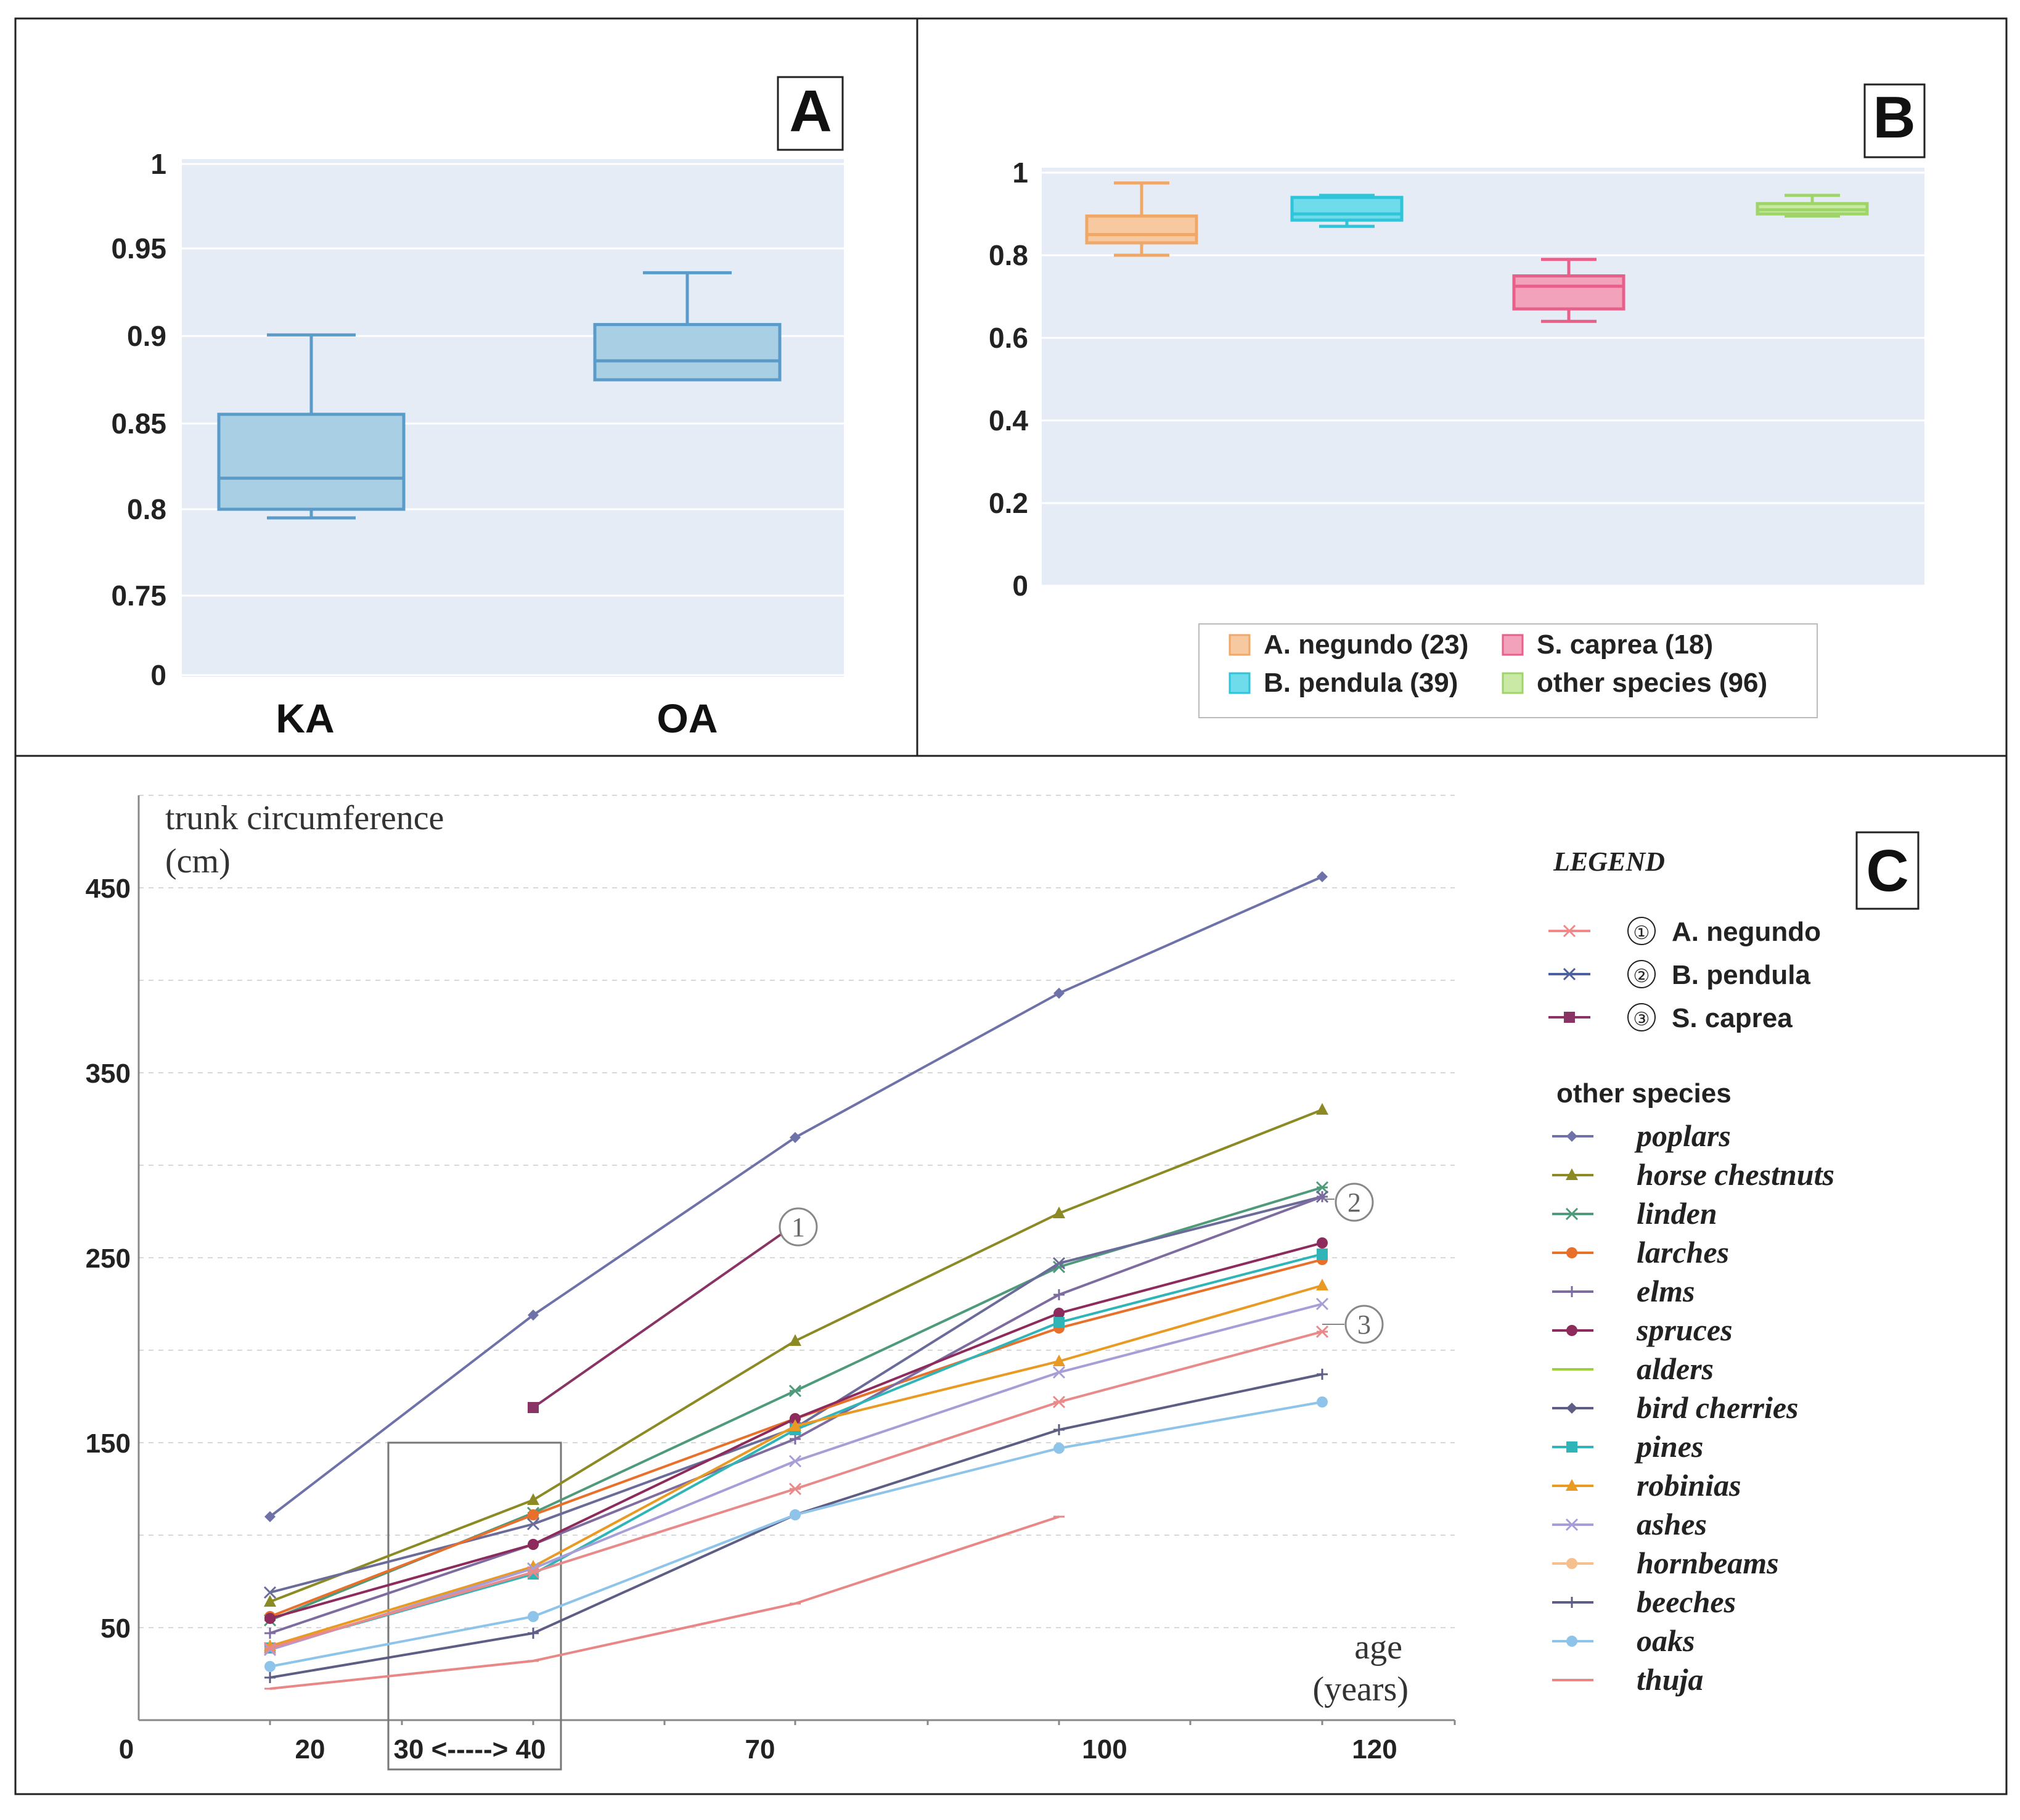  What do you see at coordinates (1009, 420) in the screenshot?
I see `panel-b-y-tick-label: 0.4` at bounding box center [1009, 420].